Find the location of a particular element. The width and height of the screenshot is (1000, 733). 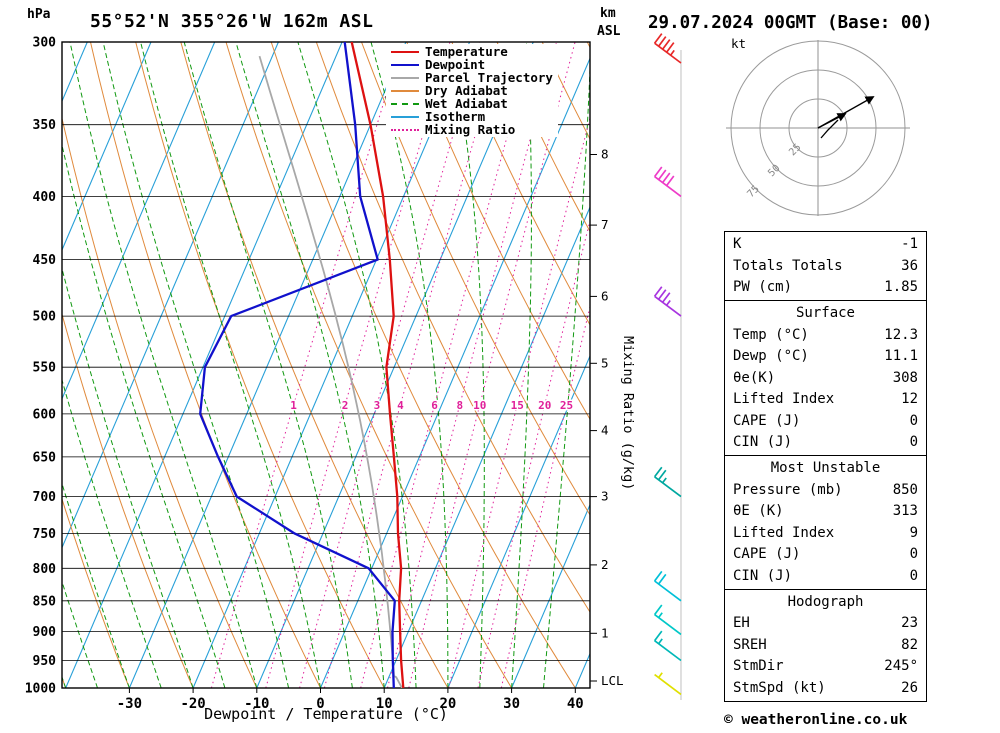

legend-item-mixing-ratio: Mixing Ratio is located at coordinates (472, 129).